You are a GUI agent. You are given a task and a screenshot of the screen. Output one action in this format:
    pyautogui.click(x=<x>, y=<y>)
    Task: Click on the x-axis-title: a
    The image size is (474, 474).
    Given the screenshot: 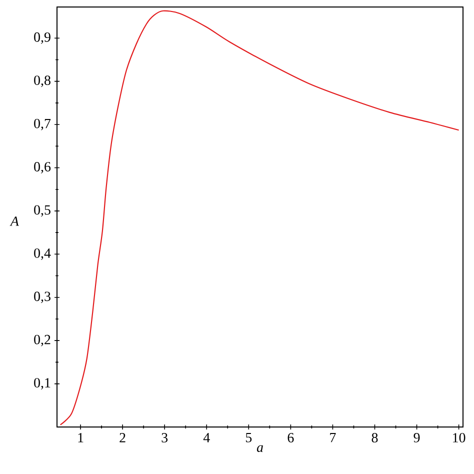 What is the action you would take?
    pyautogui.click(x=259, y=448)
    